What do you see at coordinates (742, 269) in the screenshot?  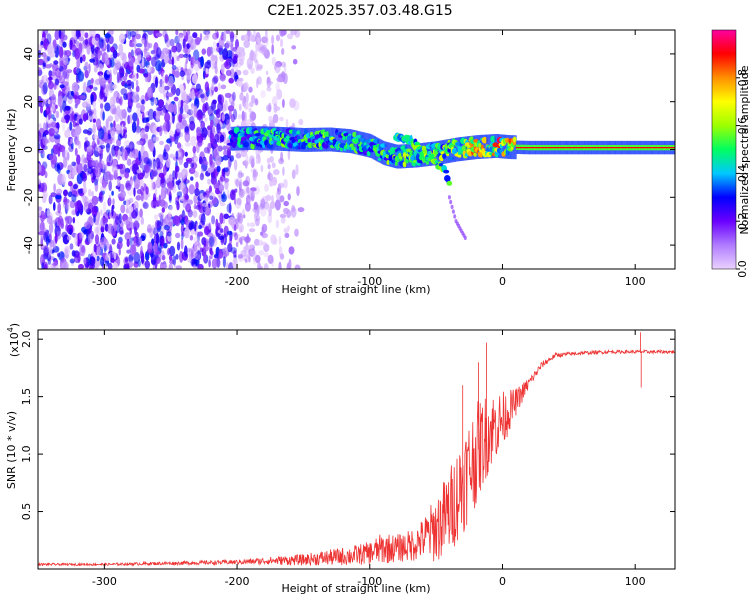 I see `colorbar-tick-label: 0.0` at bounding box center [742, 269].